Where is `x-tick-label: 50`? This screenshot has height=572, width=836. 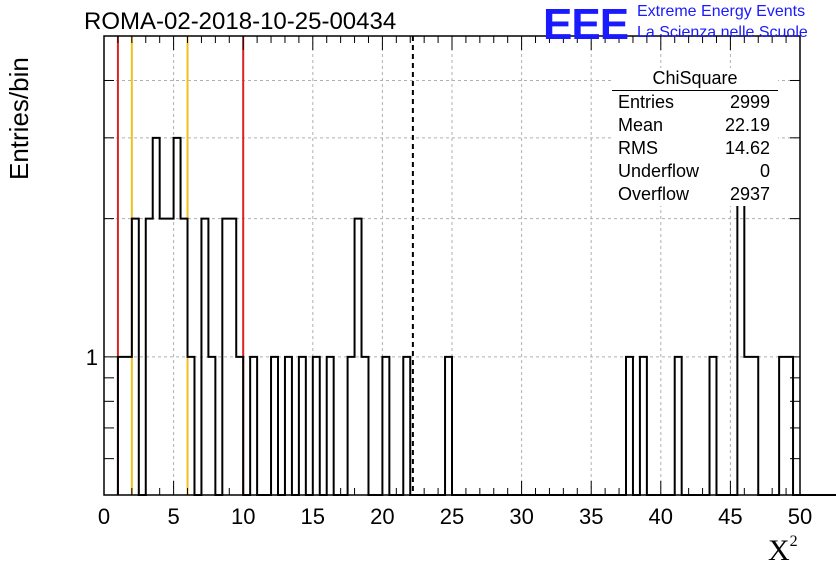
x-tick-label: 50 is located at coordinates (800, 516).